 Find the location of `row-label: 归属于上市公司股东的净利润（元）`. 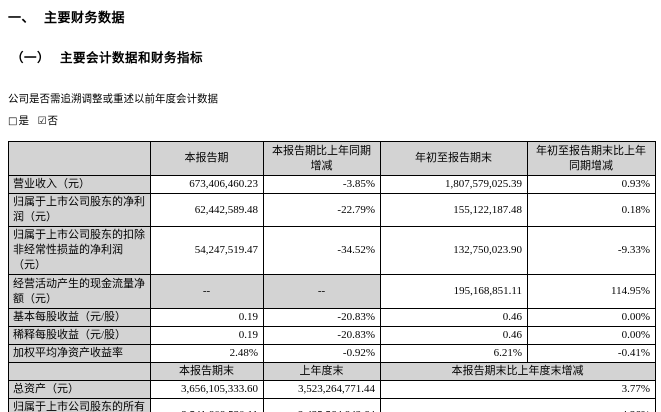

row-label: 归属于上市公司股东的净利润（元） is located at coordinates (79, 210).